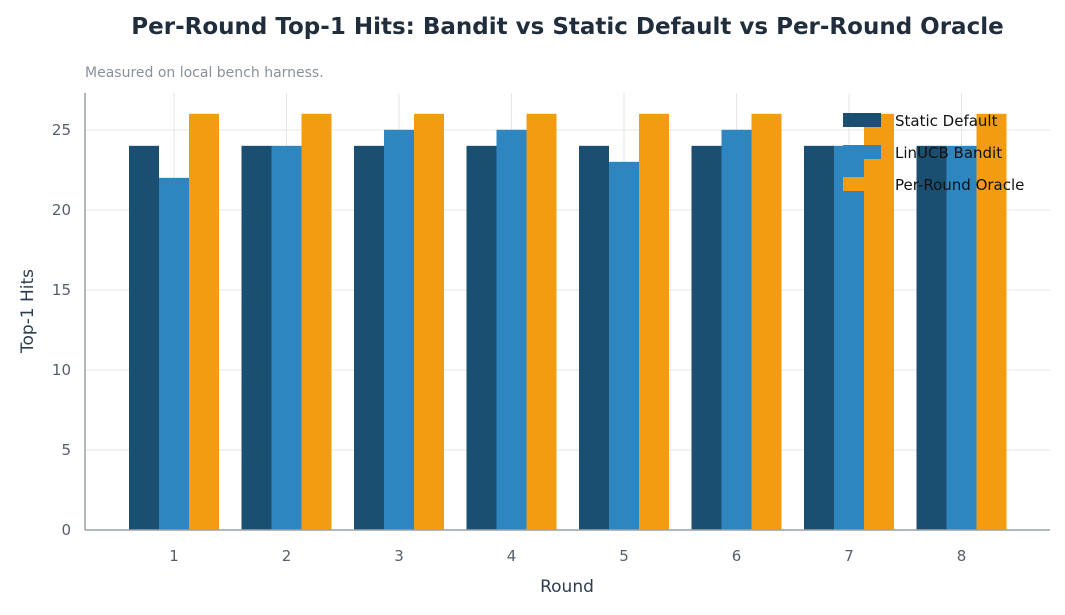 The width and height of the screenshot is (1065, 615). Describe the element at coordinates (66, 530) in the screenshot. I see `y-tick-label: 0` at that location.